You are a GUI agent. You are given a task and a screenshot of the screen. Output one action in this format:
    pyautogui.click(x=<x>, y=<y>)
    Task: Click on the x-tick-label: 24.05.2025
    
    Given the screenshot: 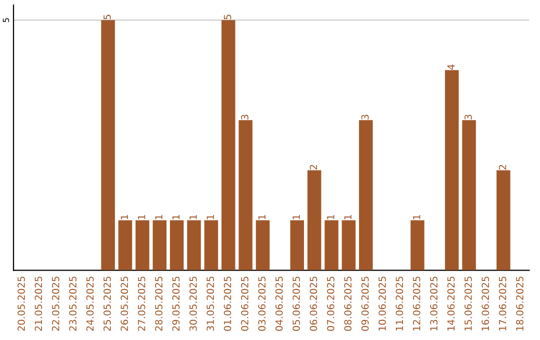 What is the action you would take?
    pyautogui.click(x=90, y=303)
    